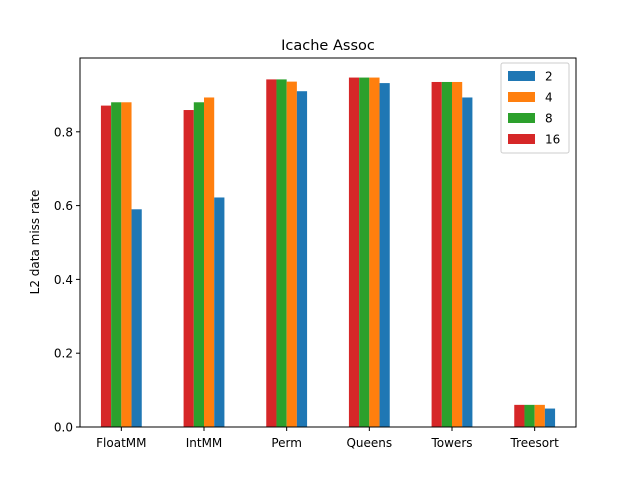 Image resolution: width=640 pixels, height=480 pixels. Describe the element at coordinates (552, 140) in the screenshot. I see `legend-label-16: 16` at that location.